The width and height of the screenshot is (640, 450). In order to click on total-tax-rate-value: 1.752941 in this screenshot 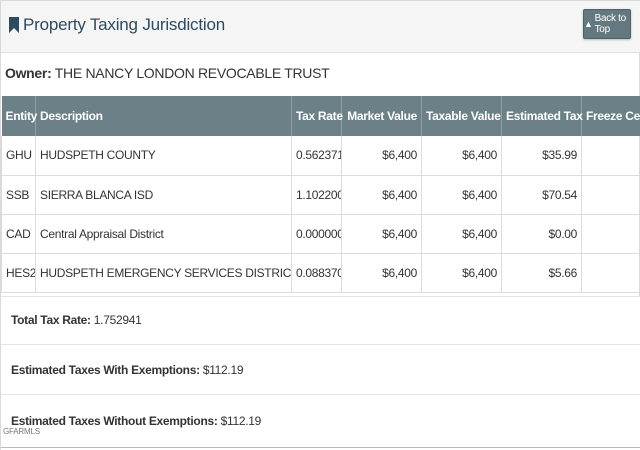, I will do `click(117, 320)`.